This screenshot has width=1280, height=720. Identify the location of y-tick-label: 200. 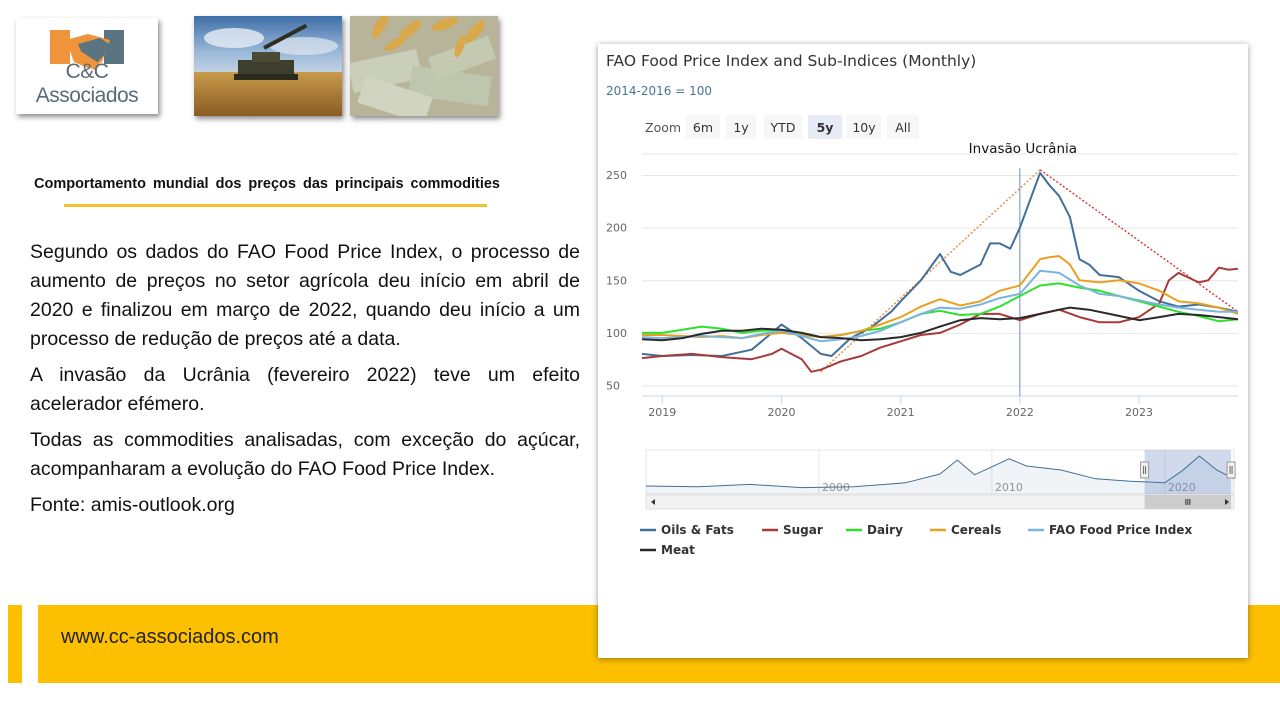
(616, 228).